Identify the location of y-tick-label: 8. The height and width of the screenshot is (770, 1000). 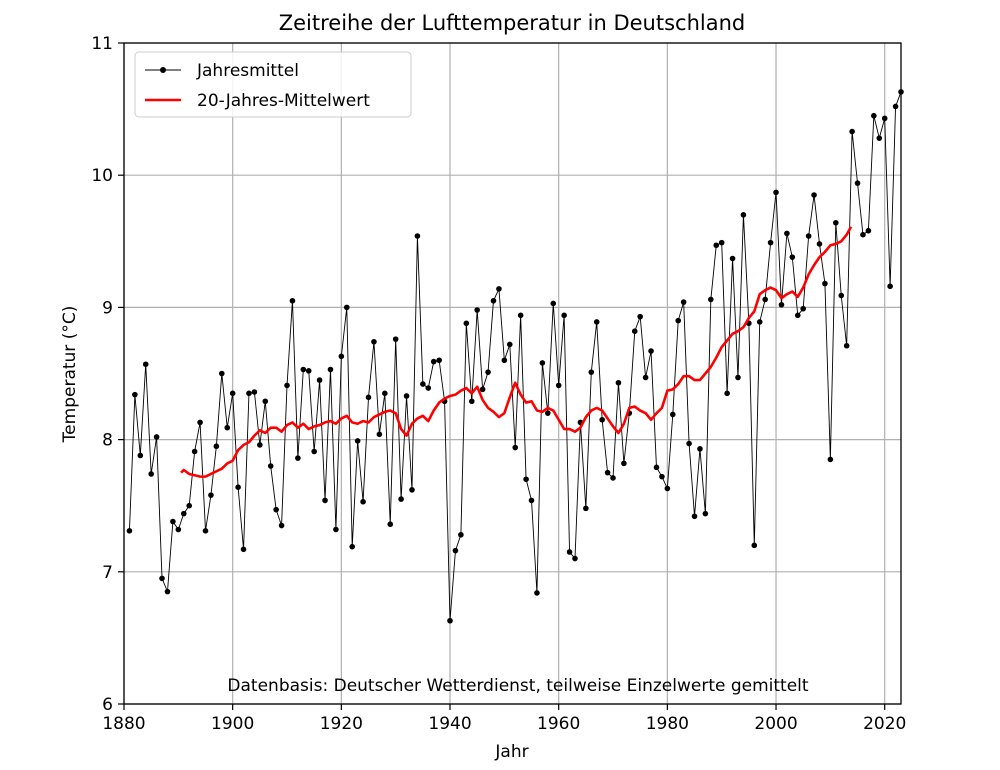
(107, 441).